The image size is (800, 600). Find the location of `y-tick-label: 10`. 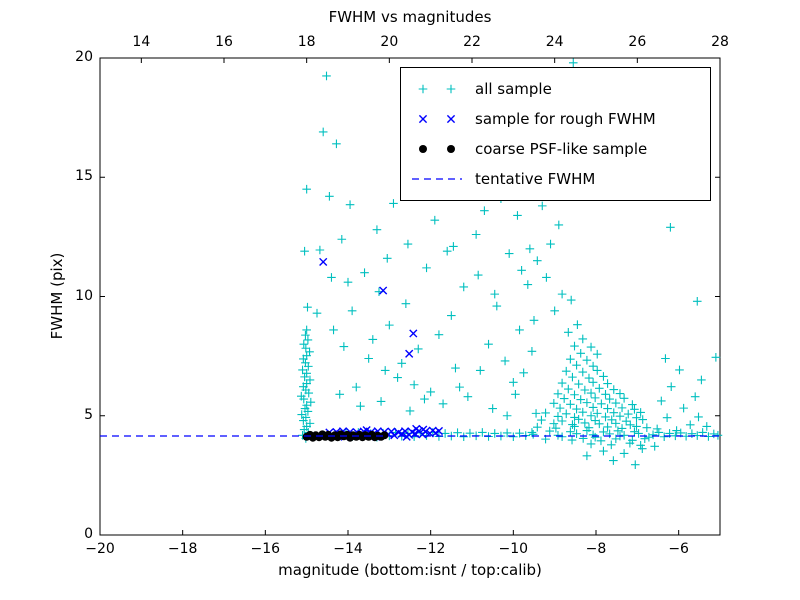

y-tick-label: 10 is located at coordinates (84, 295).